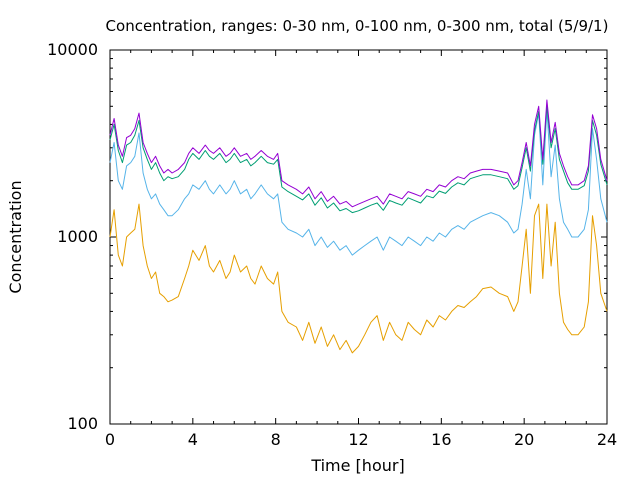 This screenshot has height=480, width=640. Describe the element at coordinates (276, 439) in the screenshot. I see `x-tick-label: 8` at that location.